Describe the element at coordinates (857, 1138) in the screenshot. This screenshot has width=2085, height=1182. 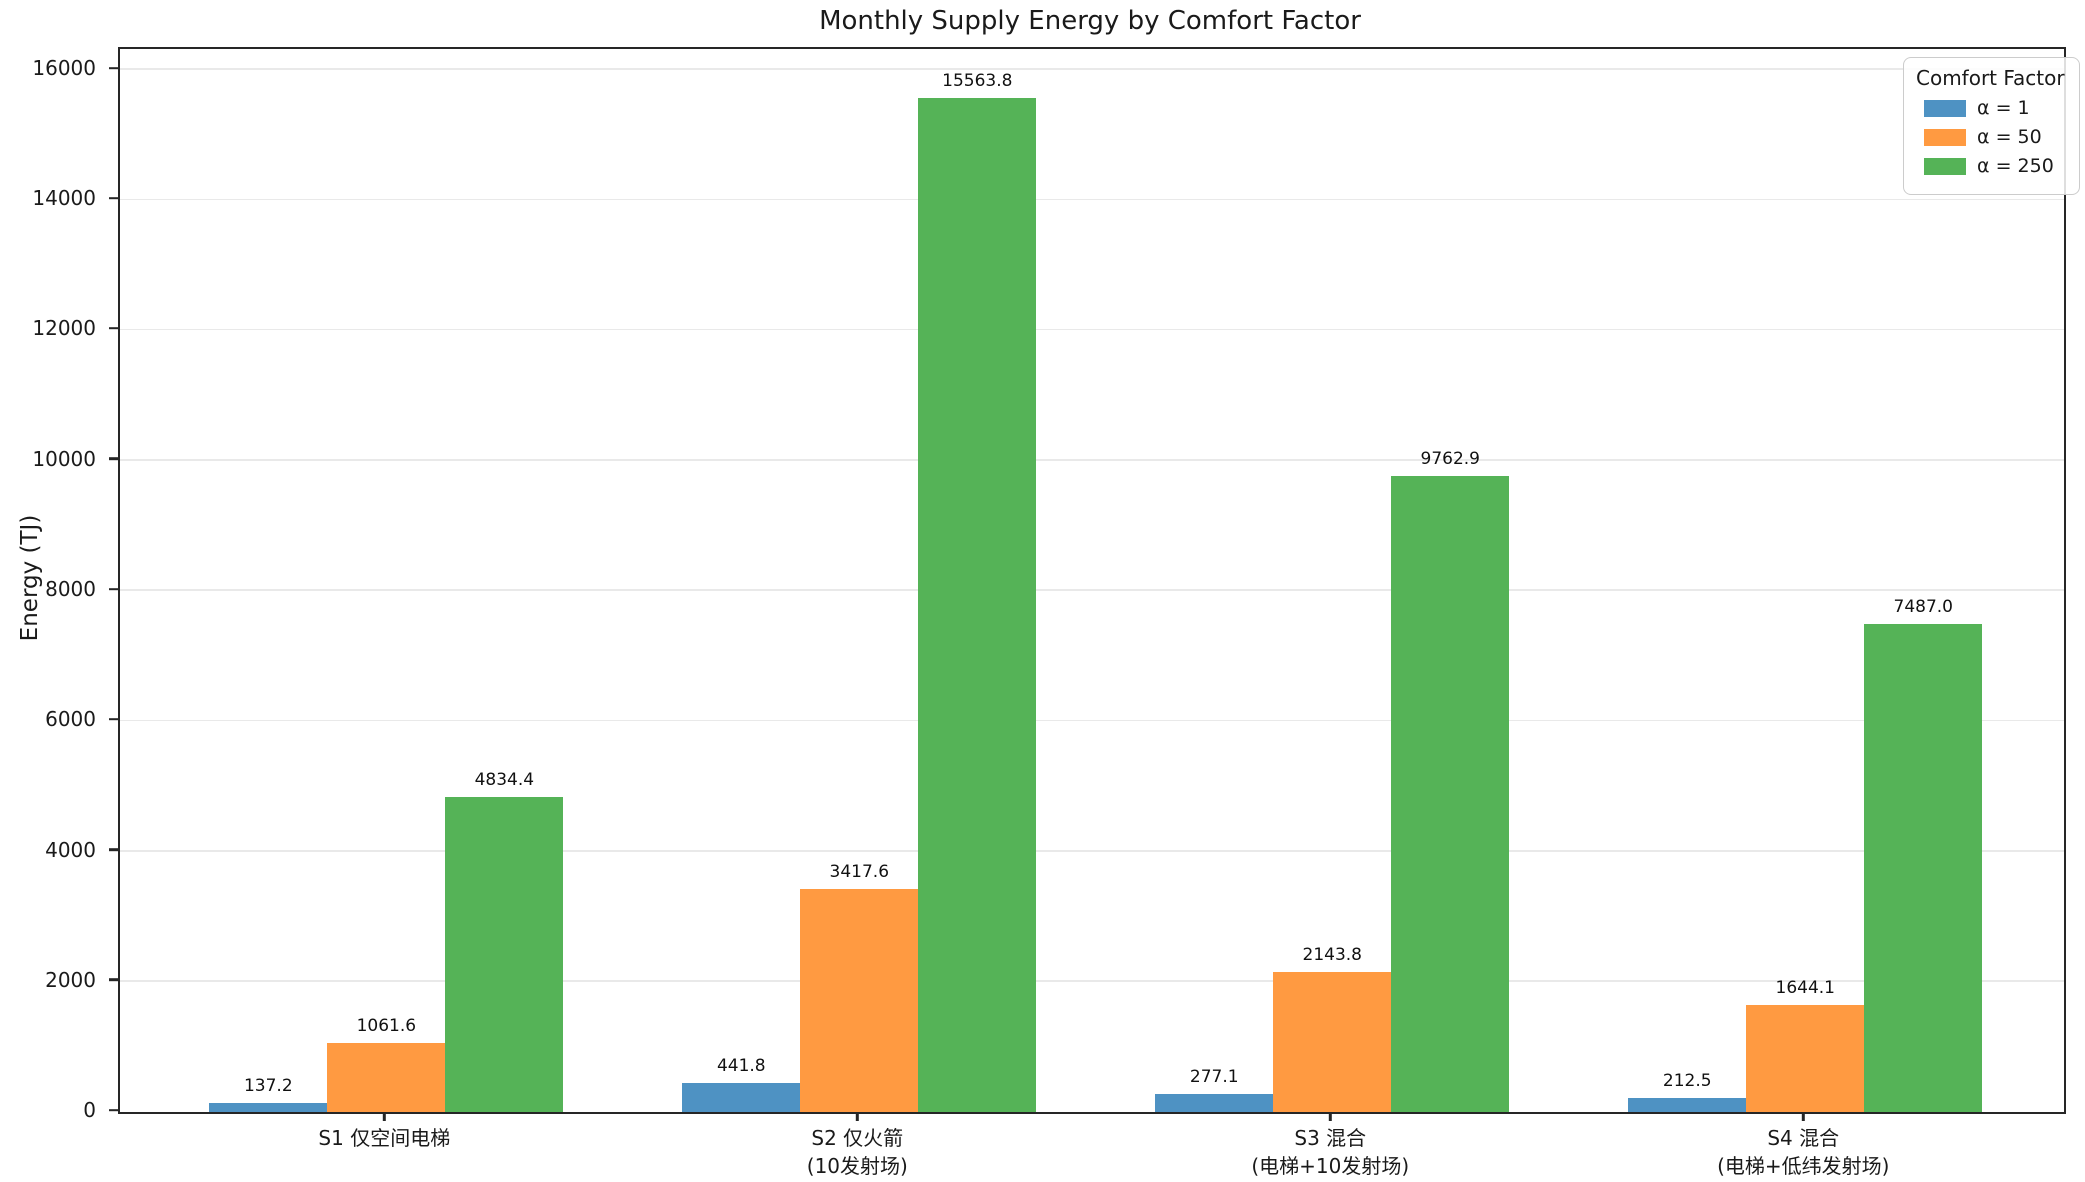
I see `x-tick-label-line: S2 仅火箭` at that location.